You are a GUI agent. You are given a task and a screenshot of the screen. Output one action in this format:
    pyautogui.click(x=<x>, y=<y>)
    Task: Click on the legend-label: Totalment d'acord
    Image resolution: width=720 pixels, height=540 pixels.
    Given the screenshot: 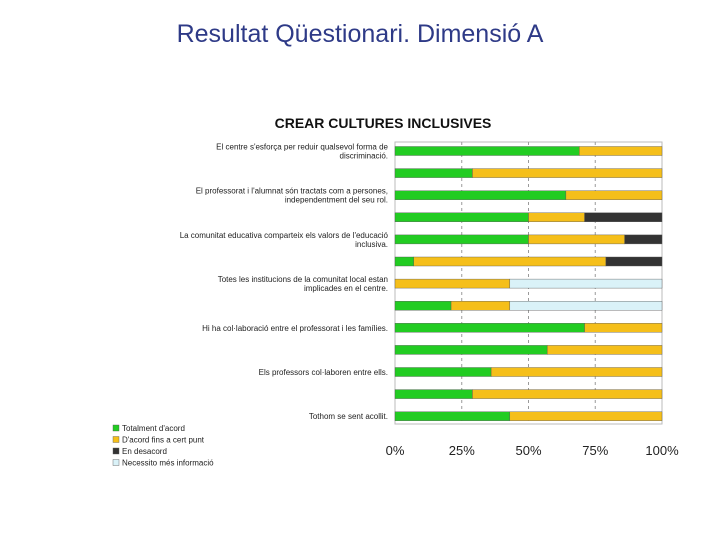 What is the action you would take?
    pyautogui.click(x=153, y=428)
    